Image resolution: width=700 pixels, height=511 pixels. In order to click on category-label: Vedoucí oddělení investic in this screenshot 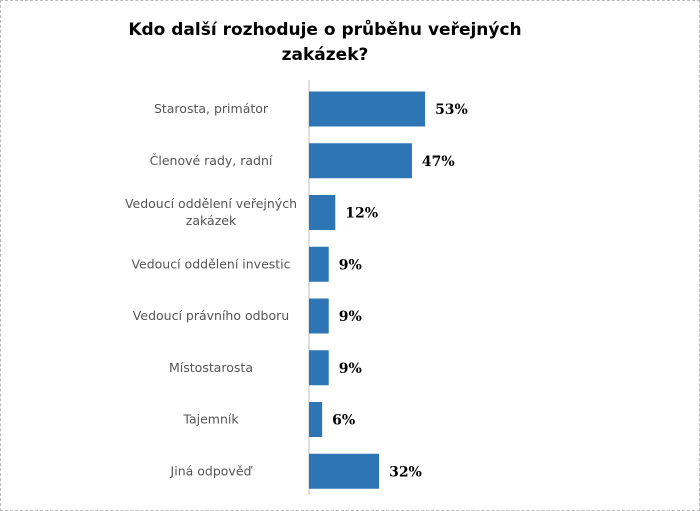, I will do `click(210, 263)`.